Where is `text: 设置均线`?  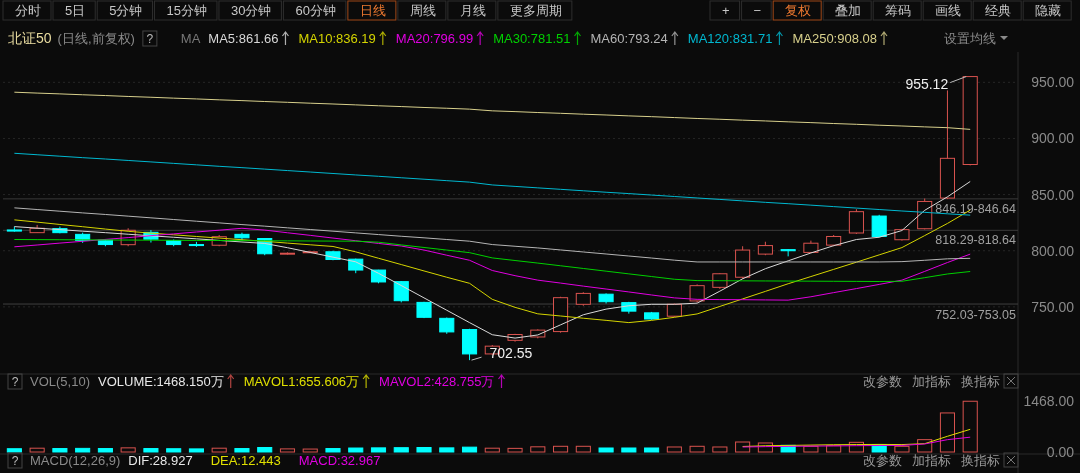 text: 设置均线 is located at coordinates (970, 38).